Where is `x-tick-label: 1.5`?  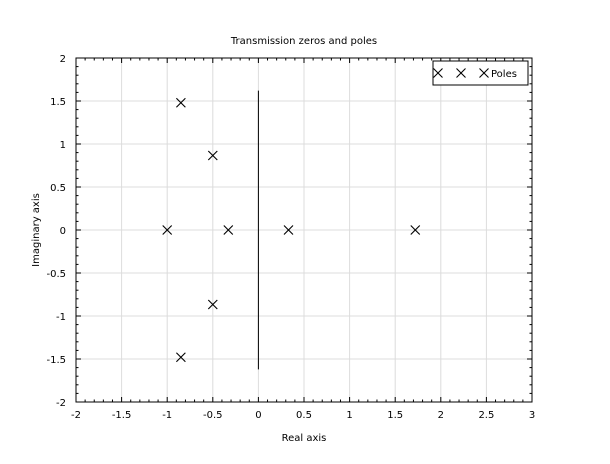 x-tick-label: 1.5 is located at coordinates (395, 415).